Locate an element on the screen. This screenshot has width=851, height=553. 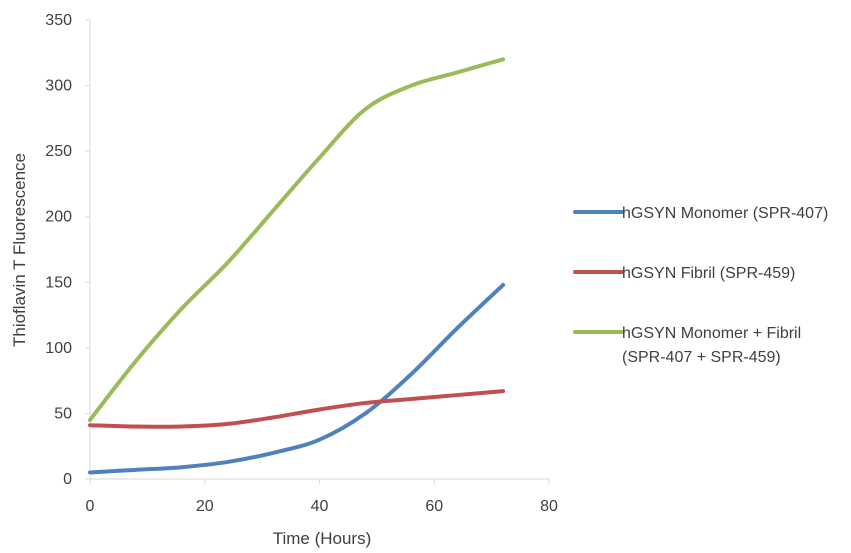
x-tick-label: 0 is located at coordinates (90, 506).